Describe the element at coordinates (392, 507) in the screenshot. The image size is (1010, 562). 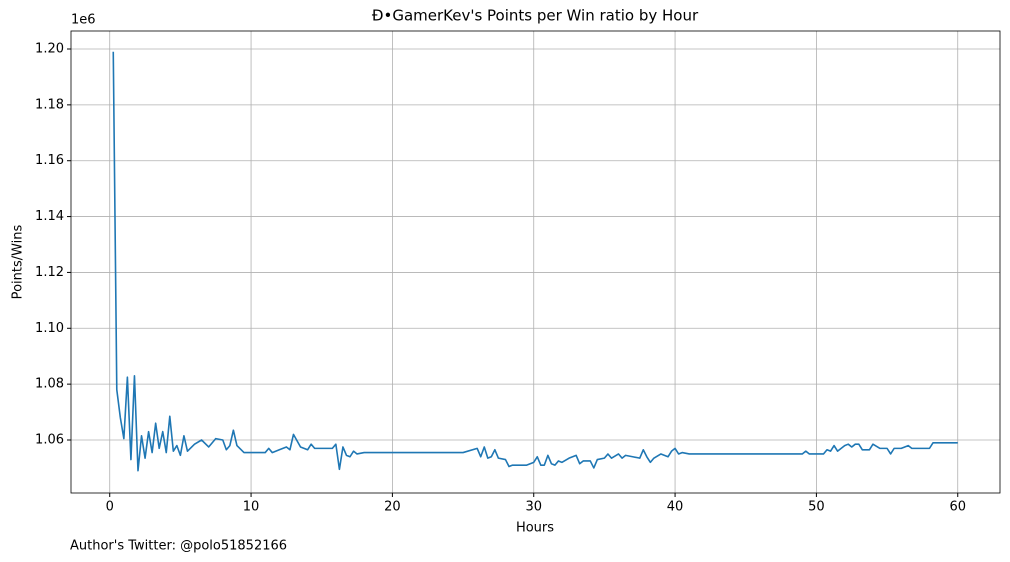
I see `x-tick-label: 20` at that location.